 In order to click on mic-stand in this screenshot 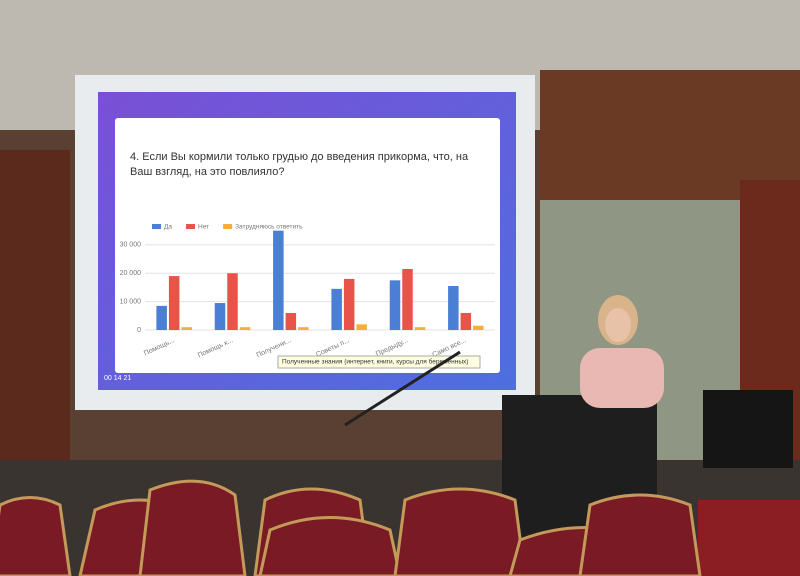, I will do `click(402, 388)`.